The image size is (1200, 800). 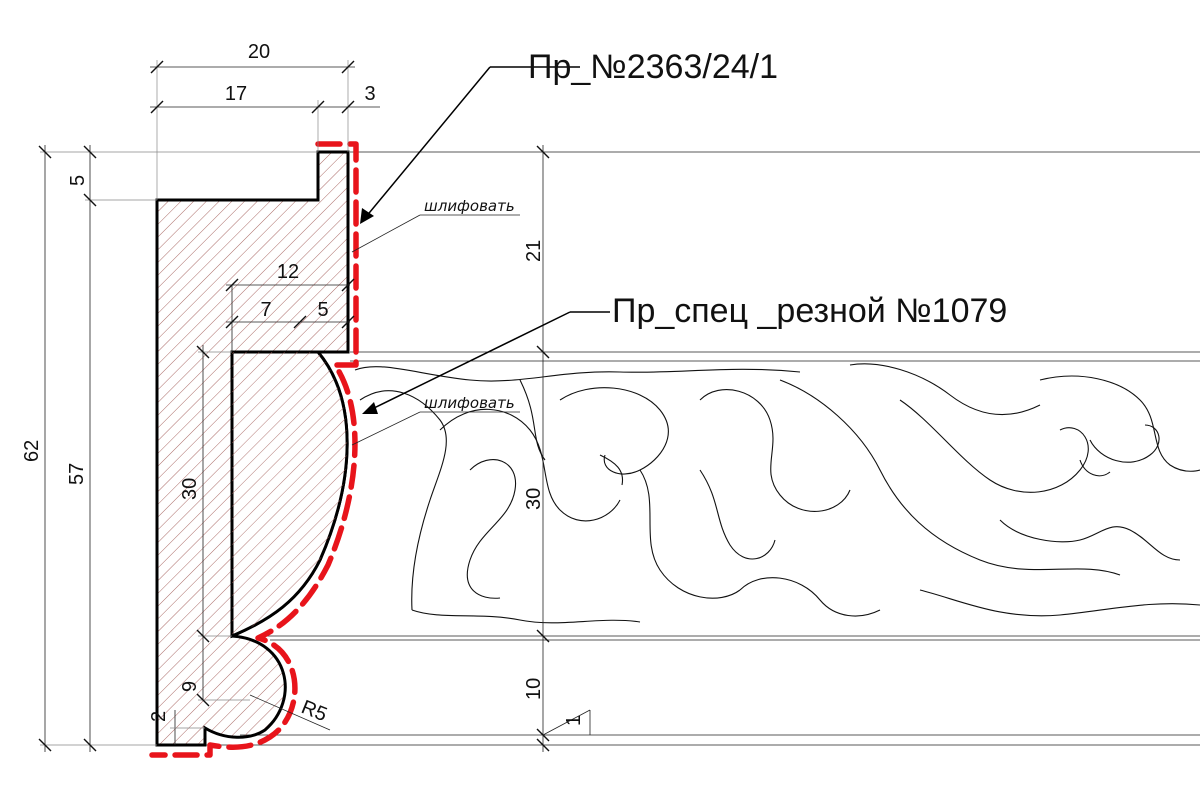 I want to click on dim-2: 2, so click(x=159, y=716).